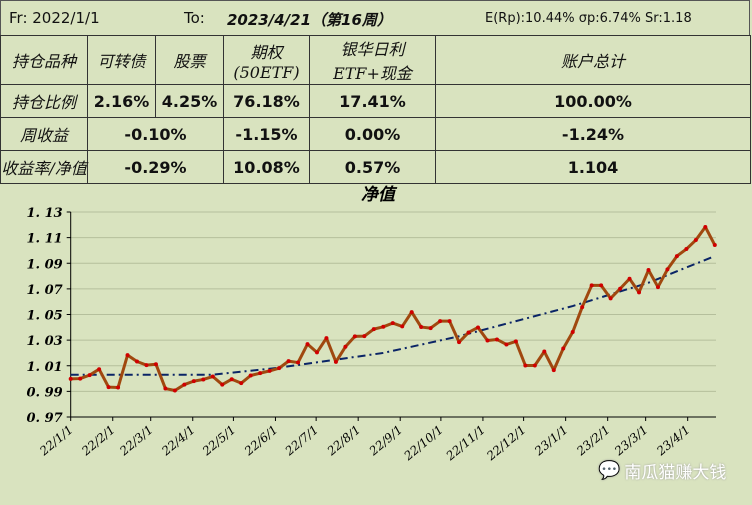 The image size is (752, 505). What do you see at coordinates (505, 443) in the screenshot?
I see `x-tick-label: 22/12/1` at bounding box center [505, 443].